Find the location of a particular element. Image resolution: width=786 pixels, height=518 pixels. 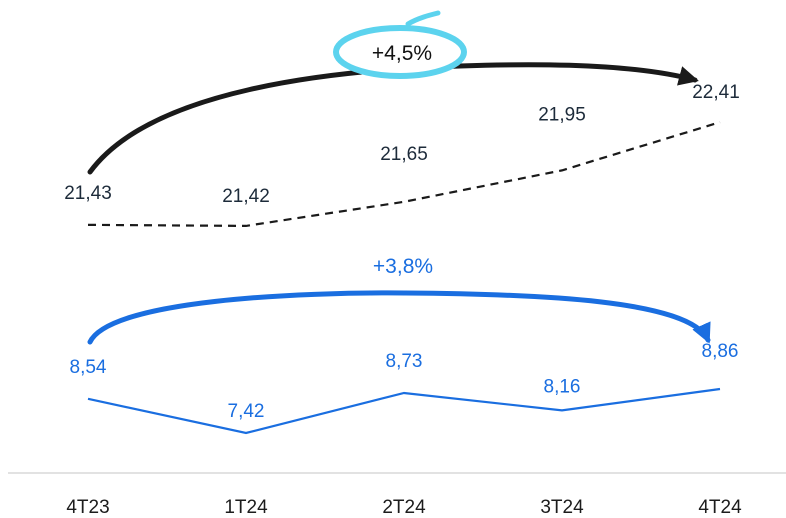

x-tick-label: 3T24 is located at coordinates (562, 507).